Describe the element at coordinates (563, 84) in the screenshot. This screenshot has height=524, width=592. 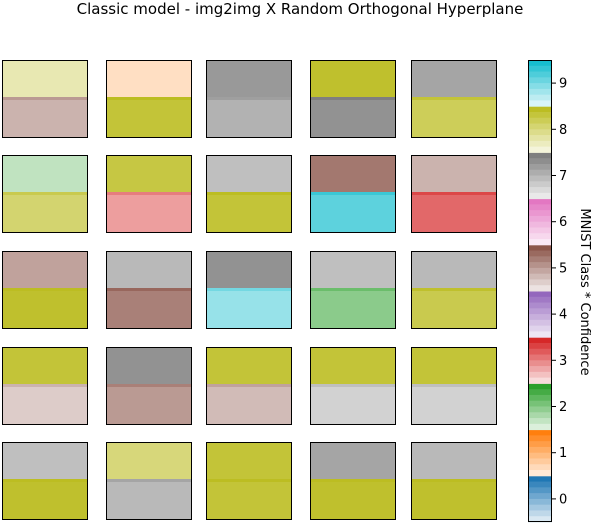
I see `colorbar-tick-label: 9` at that location.